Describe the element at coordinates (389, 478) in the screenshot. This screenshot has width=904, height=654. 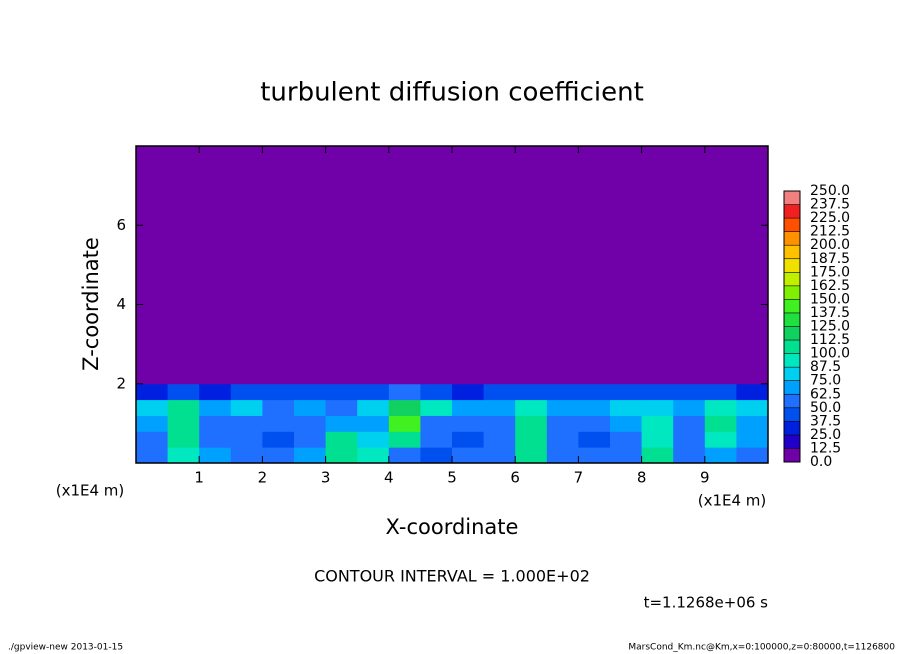
I see `x-tick-label: 4` at that location.